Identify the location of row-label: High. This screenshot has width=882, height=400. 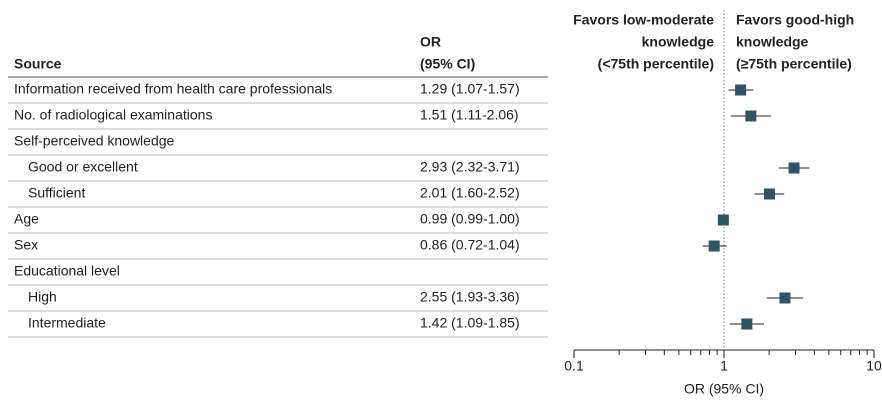
(42, 297).